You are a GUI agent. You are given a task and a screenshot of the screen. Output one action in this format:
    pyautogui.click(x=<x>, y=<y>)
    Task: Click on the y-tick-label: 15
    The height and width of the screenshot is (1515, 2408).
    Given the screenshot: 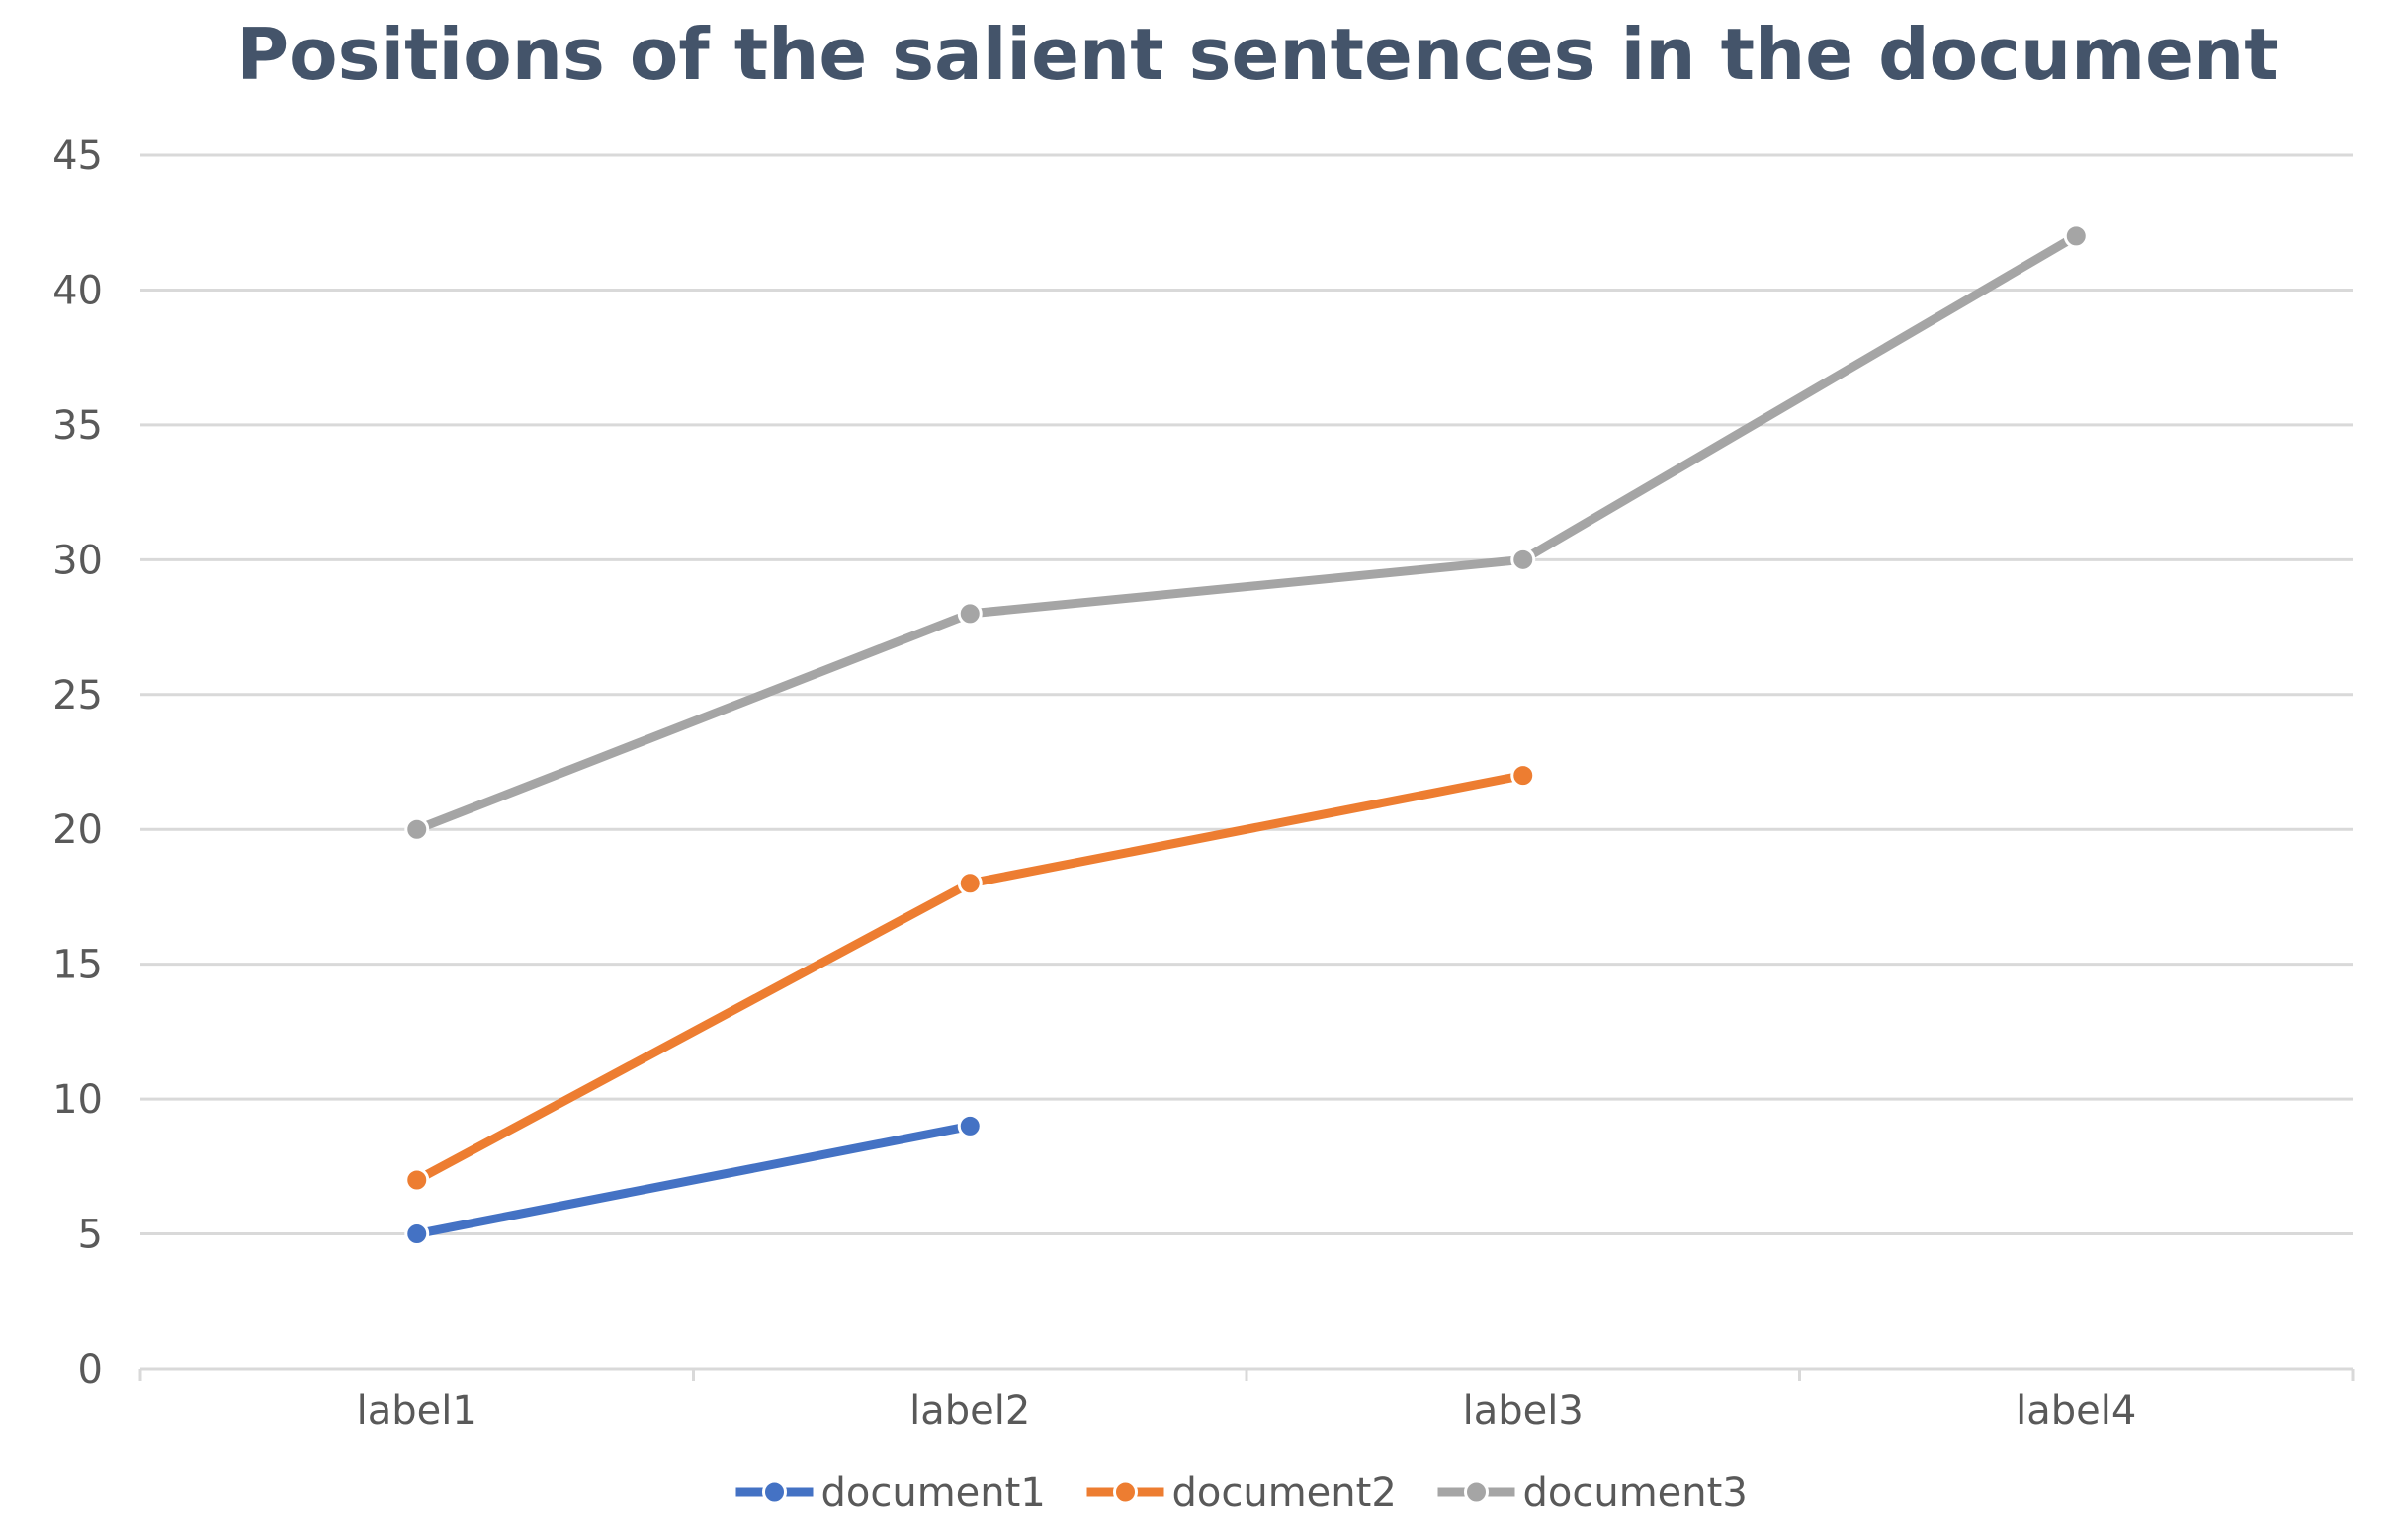 What is the action you would take?
    pyautogui.click(x=78, y=965)
    